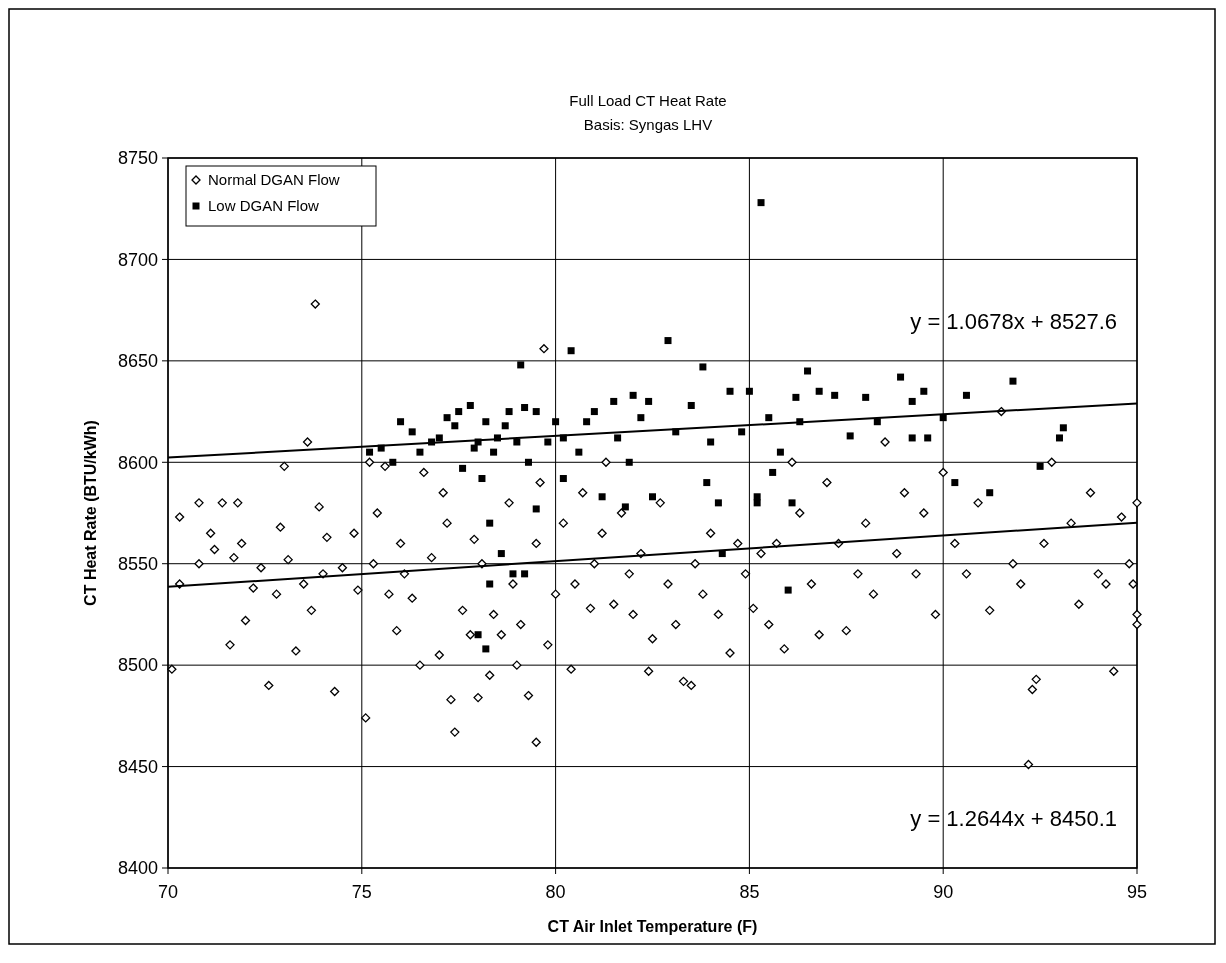 The width and height of the screenshot is (1226, 963). Describe the element at coordinates (137, 259) in the screenshot. I see `y-tick-label: 8700` at that location.